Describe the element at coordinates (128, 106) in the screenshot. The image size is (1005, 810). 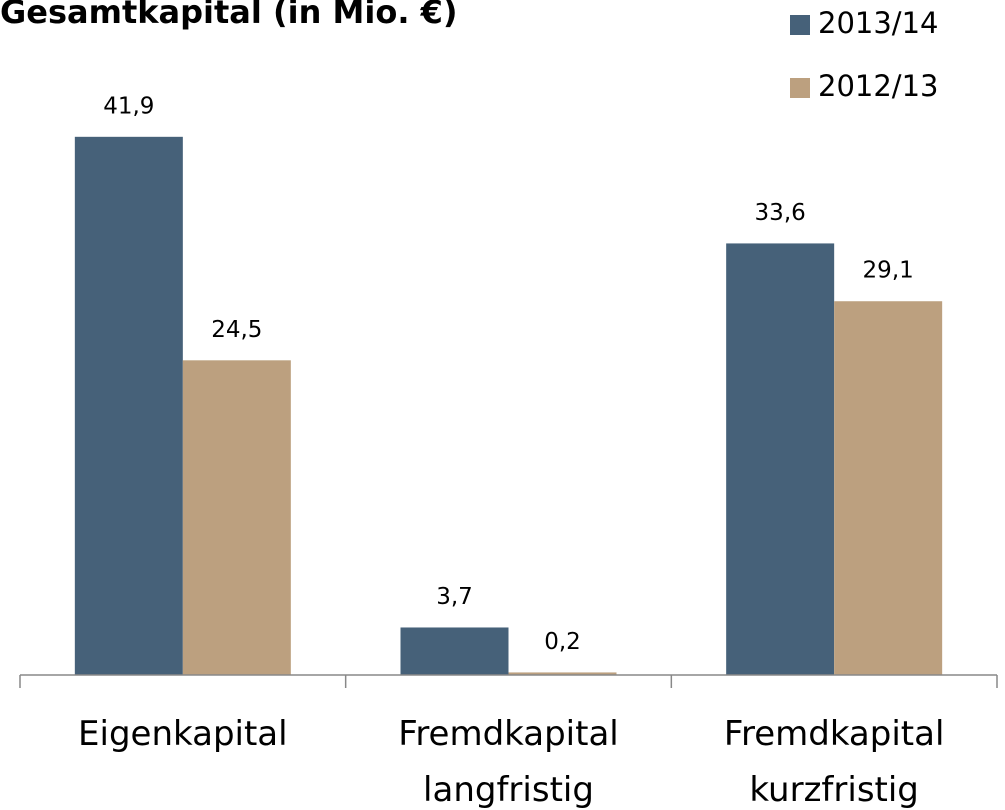
I see `value-label: 41,9` at that location.